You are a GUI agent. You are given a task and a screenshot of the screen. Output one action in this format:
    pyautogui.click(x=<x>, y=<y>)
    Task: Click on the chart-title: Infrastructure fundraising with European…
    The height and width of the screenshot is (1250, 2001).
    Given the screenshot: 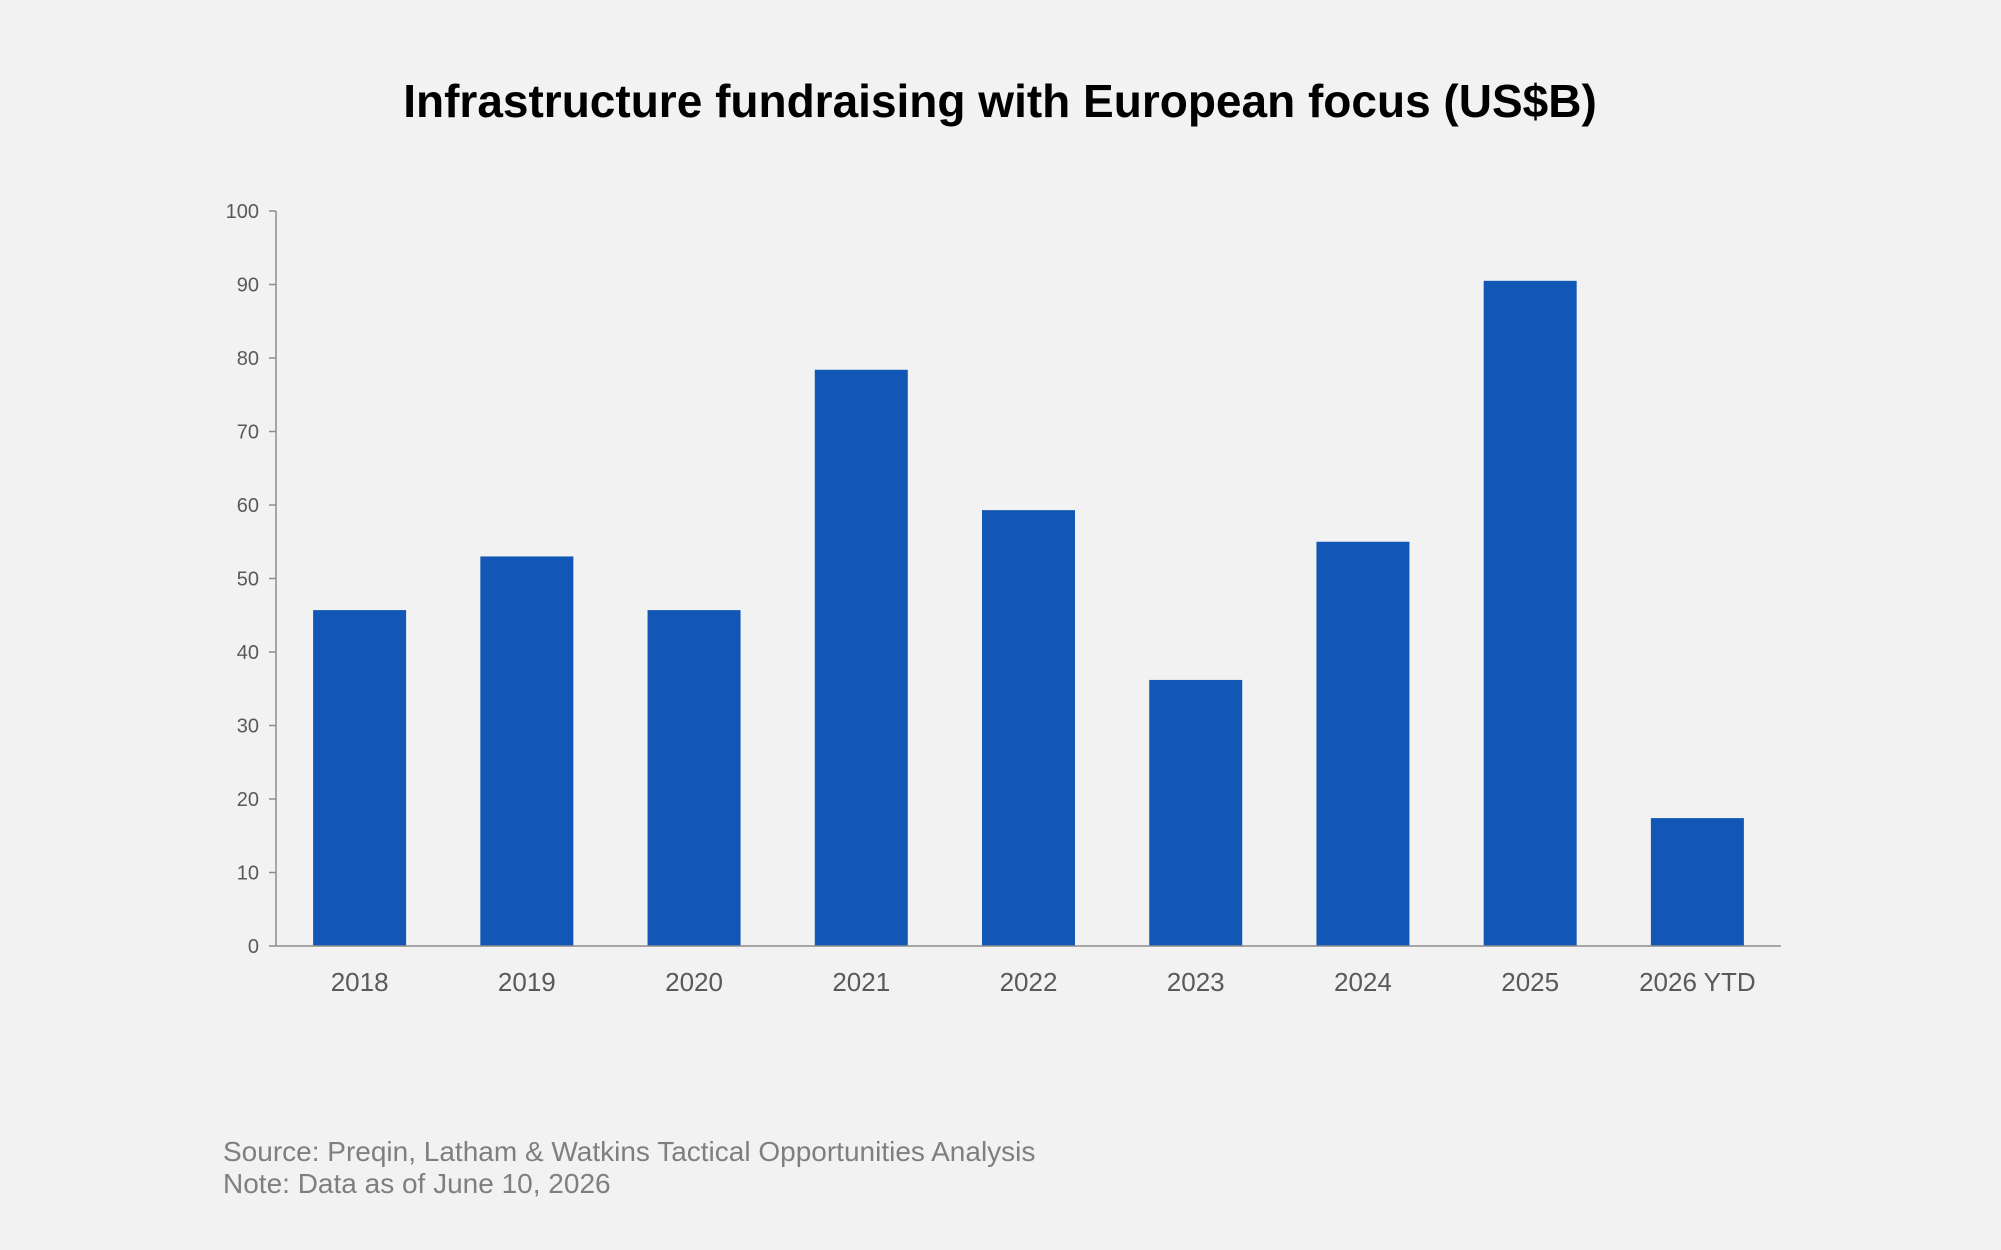 What is the action you would take?
    pyautogui.click(x=1000, y=101)
    